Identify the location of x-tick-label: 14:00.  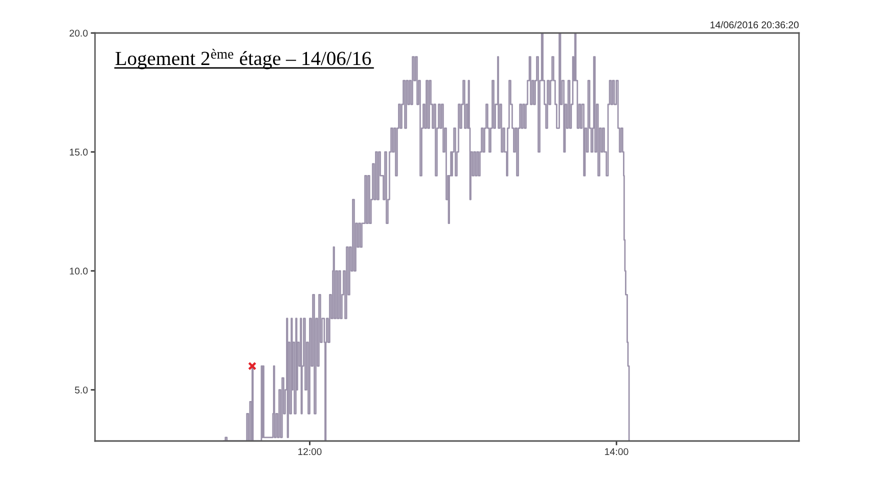
(616, 452).